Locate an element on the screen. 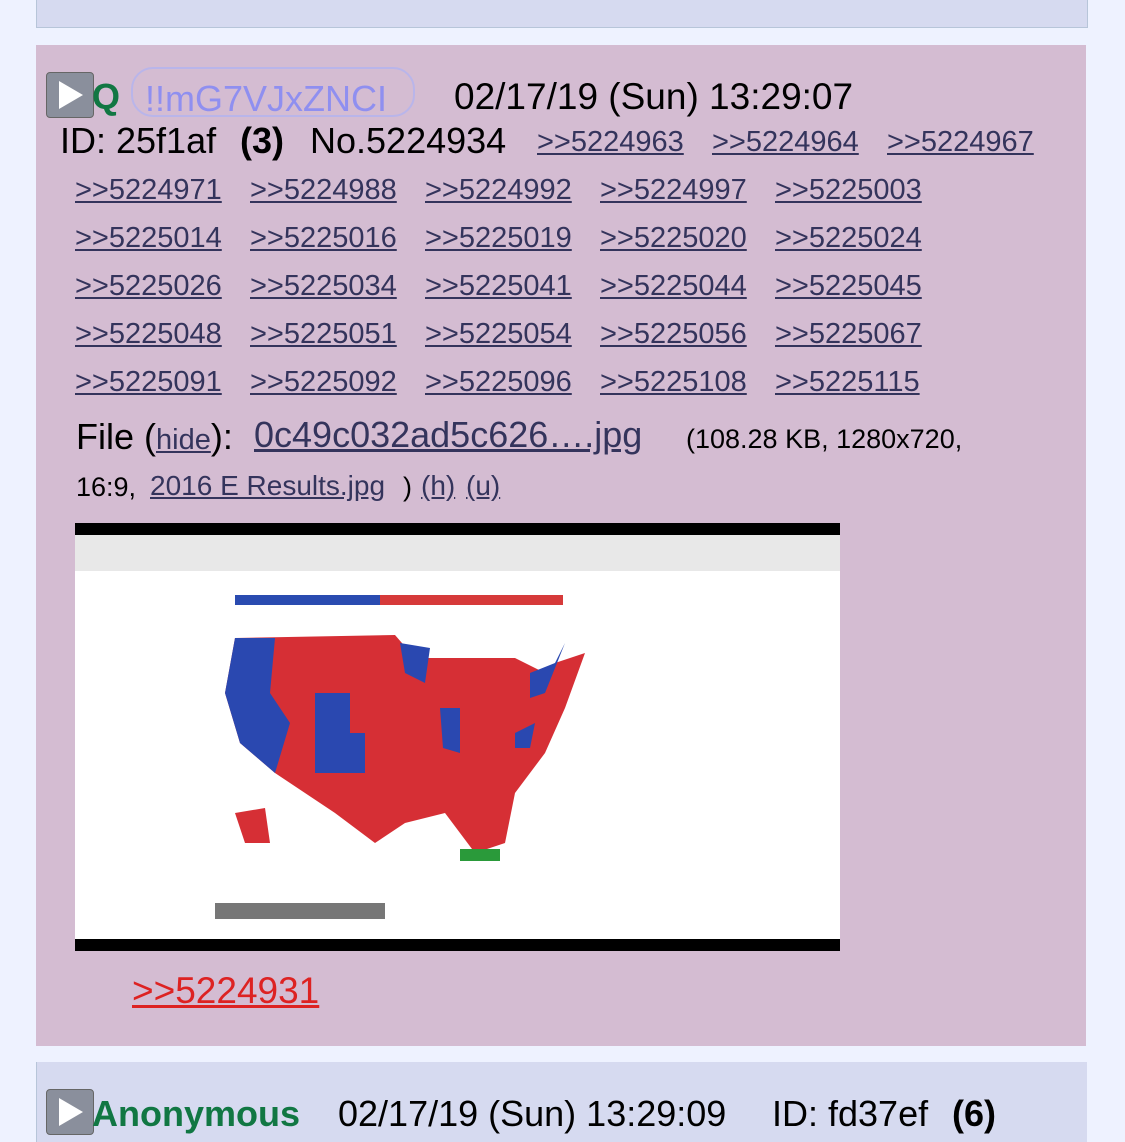 Image resolution: width=1125 pixels, height=1142 pixels. post-date: 02/17/19 (Sun) 13:29:07 is located at coordinates (654, 96).